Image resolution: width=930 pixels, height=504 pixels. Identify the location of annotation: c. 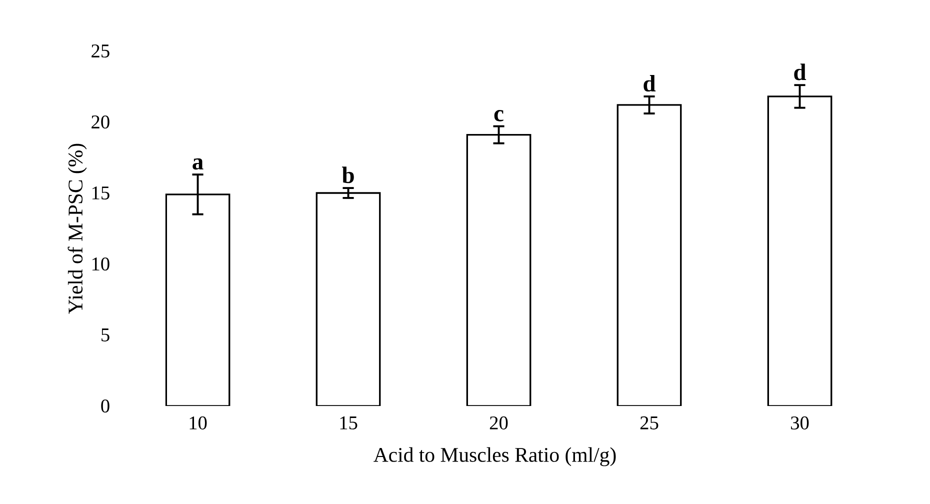
(499, 116).